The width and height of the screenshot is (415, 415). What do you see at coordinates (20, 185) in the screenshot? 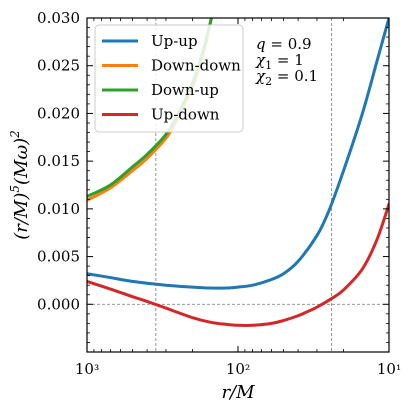
I see `y-axis-title: (r/M)5(Mω)2` at bounding box center [20, 185].